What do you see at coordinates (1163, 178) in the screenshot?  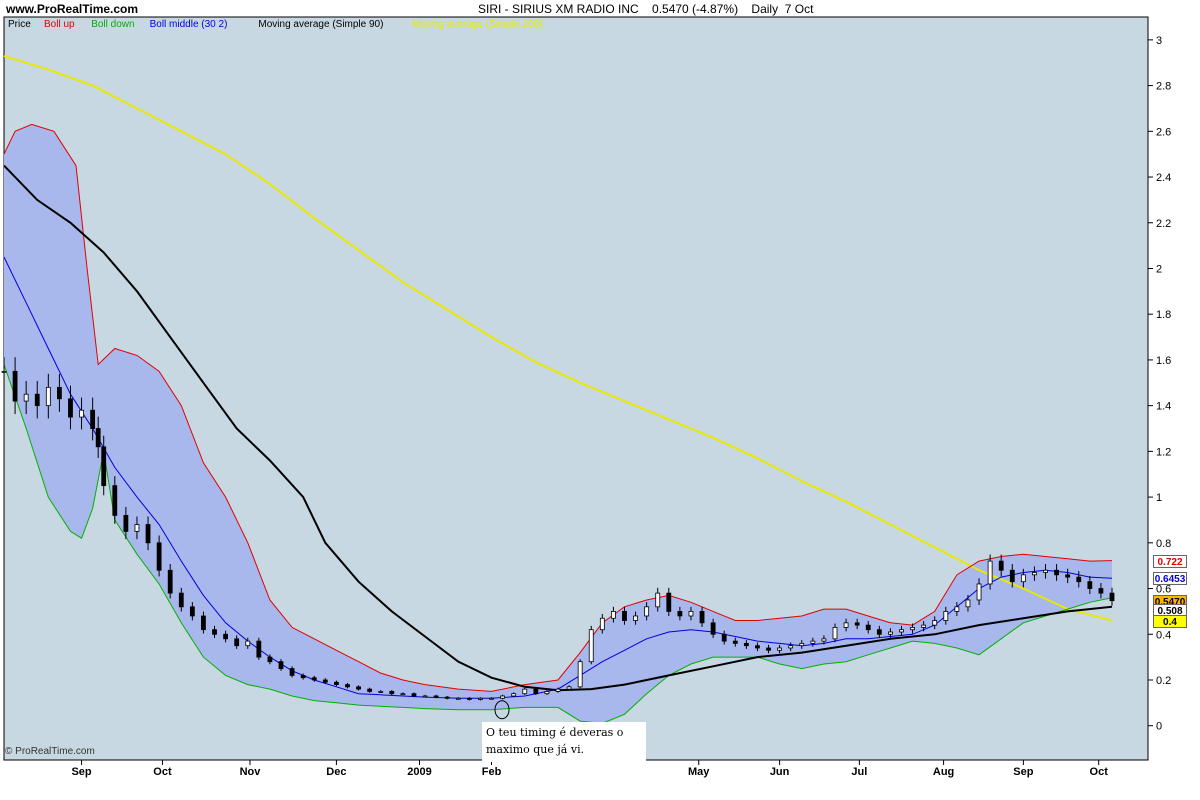 I see `y-tick-label: 2.4` at bounding box center [1163, 178].